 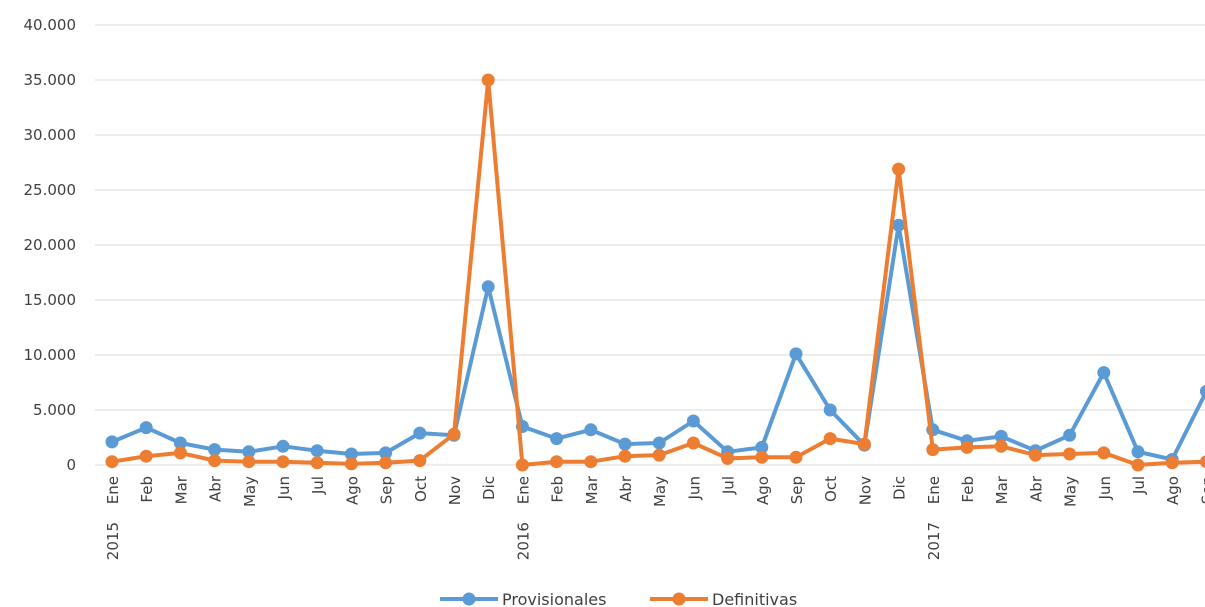 What do you see at coordinates (618, 598) in the screenshot?
I see `legend: Provisionales Definitivas` at bounding box center [618, 598].